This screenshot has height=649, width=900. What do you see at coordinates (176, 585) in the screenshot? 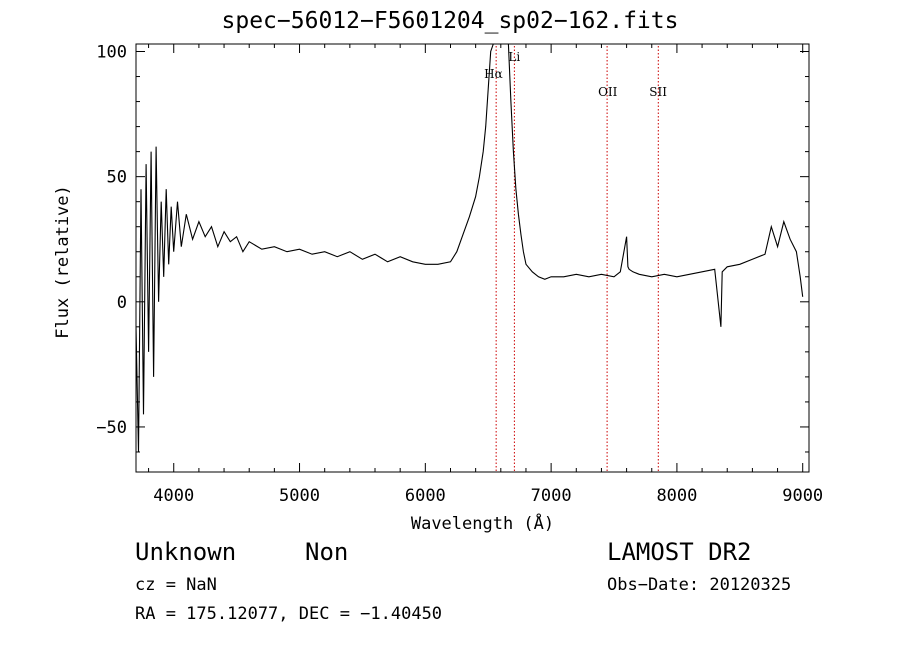
I see `redshift-label: cz = NaN` at bounding box center [176, 585].